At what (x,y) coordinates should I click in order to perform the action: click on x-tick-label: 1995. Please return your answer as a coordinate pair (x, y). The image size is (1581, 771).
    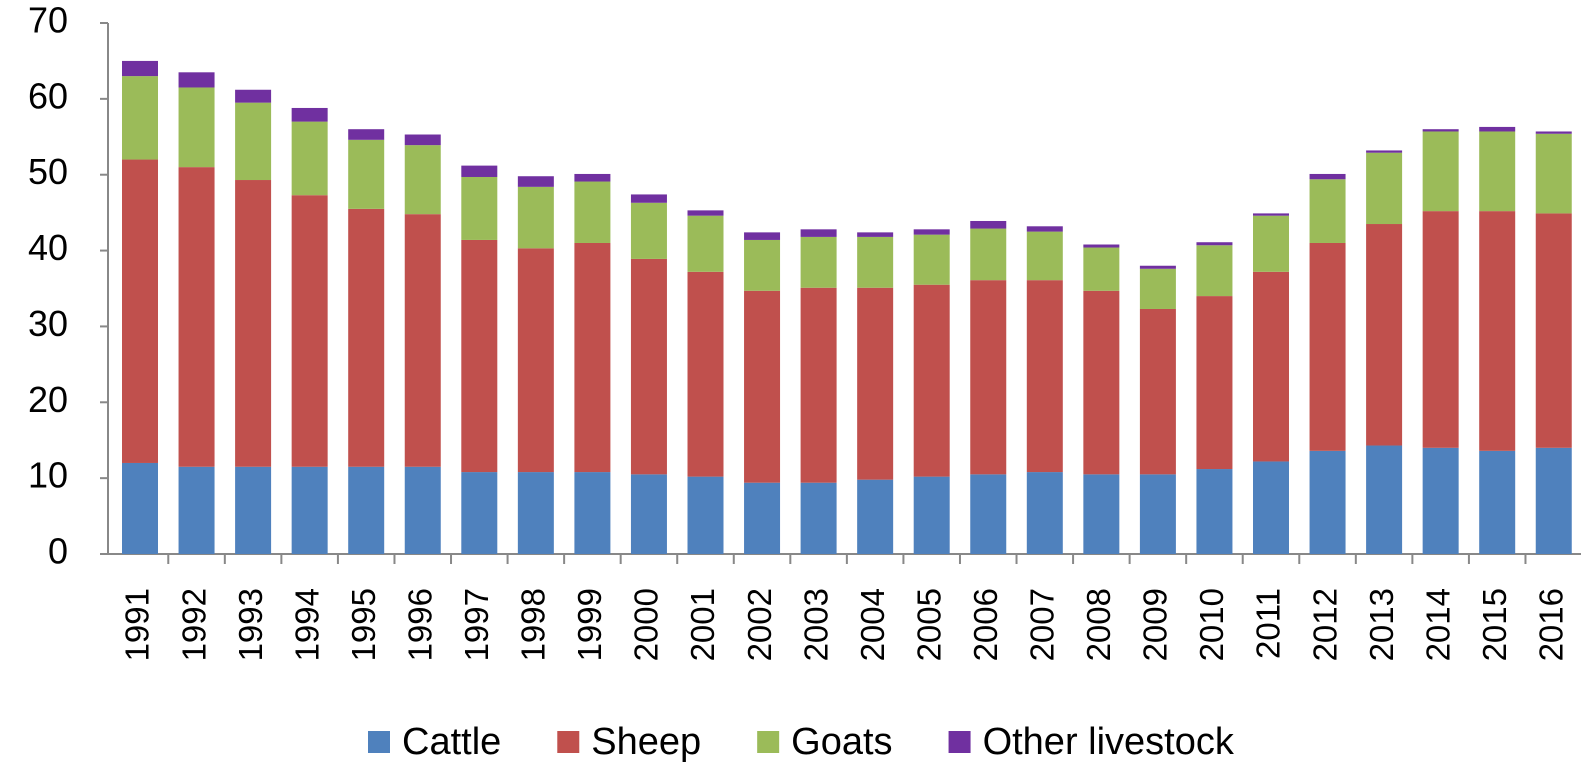
    Looking at the image, I should click on (363, 624).